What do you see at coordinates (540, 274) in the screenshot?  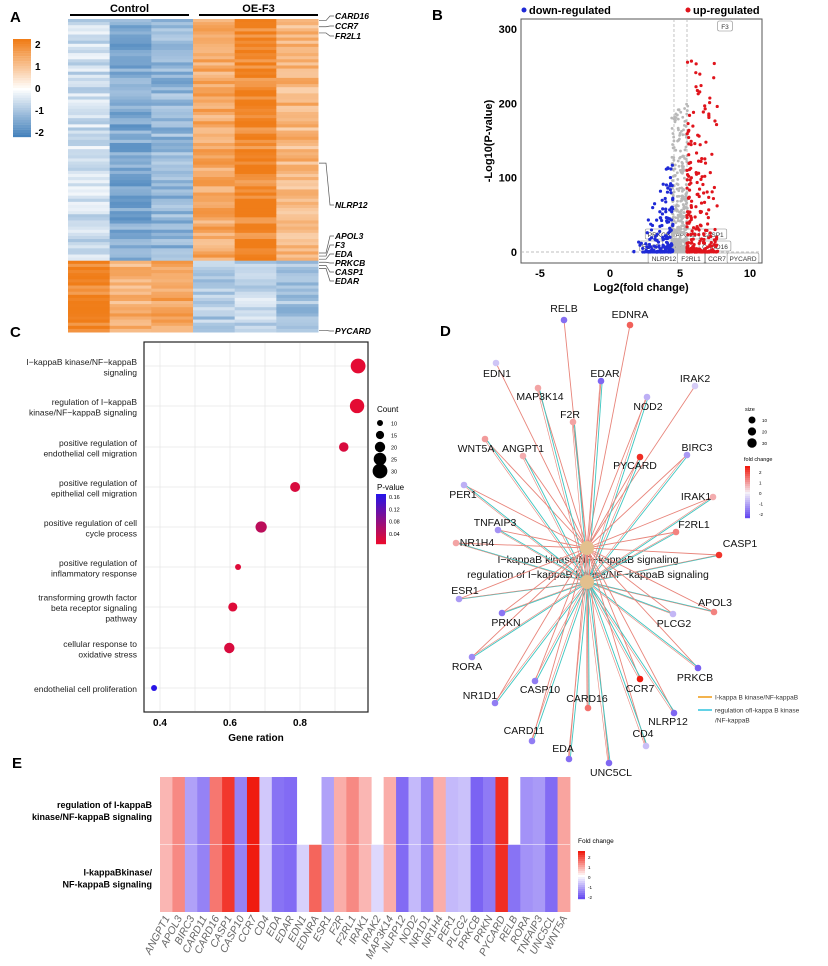 I see `x-tick: -5` at bounding box center [540, 274].